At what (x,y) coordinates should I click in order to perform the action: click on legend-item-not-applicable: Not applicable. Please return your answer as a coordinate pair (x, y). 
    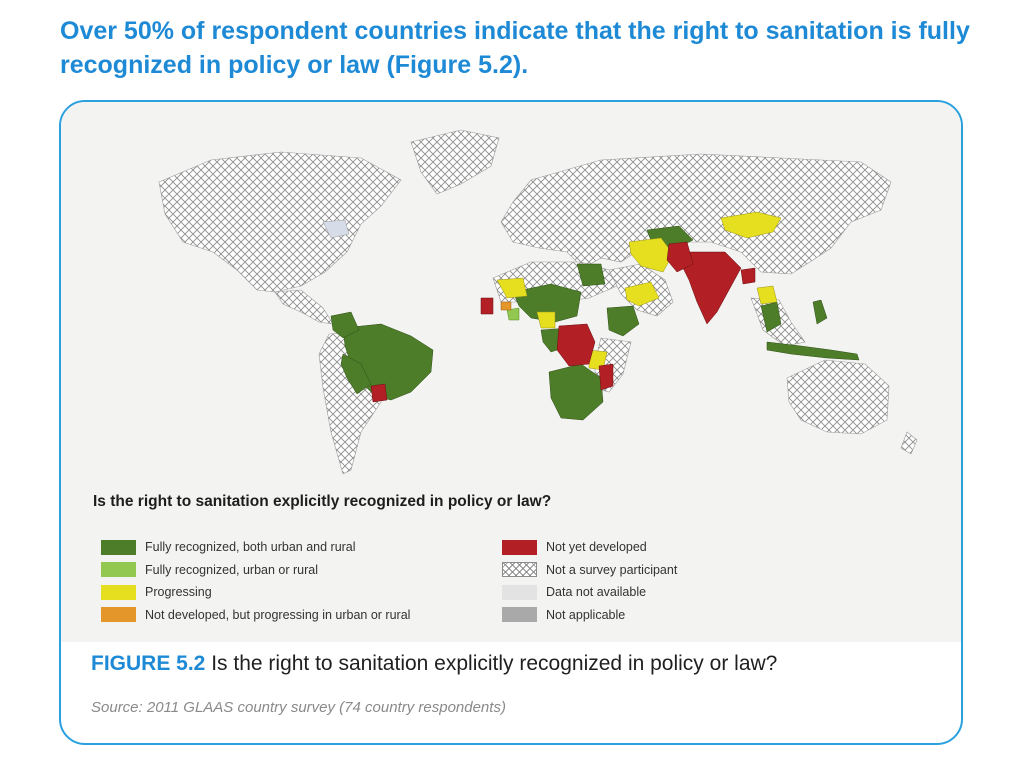
    Looking at the image, I should click on (589, 615).